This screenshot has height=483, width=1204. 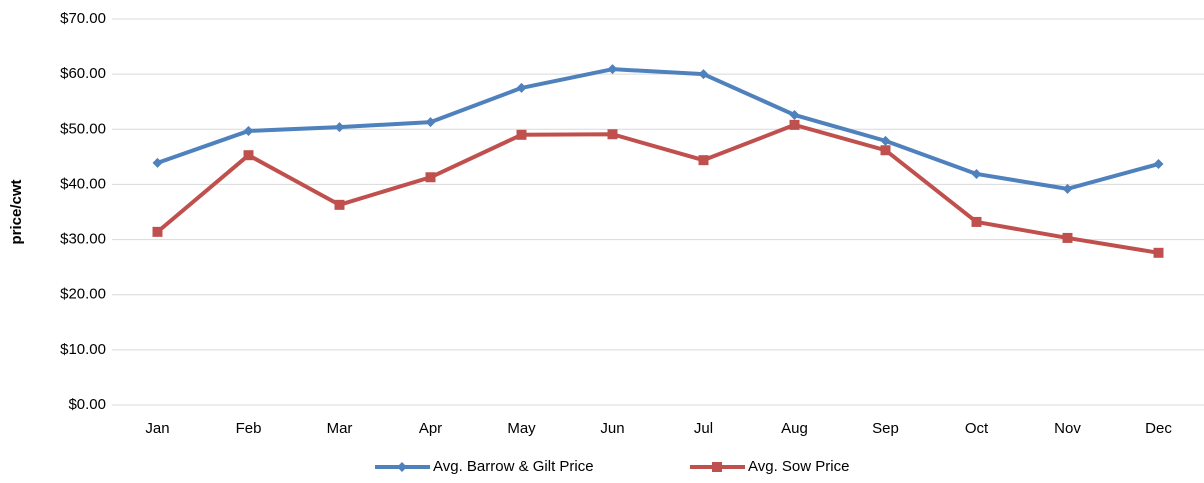 I want to click on y-axis-label: price/cwt, so click(x=16, y=211).